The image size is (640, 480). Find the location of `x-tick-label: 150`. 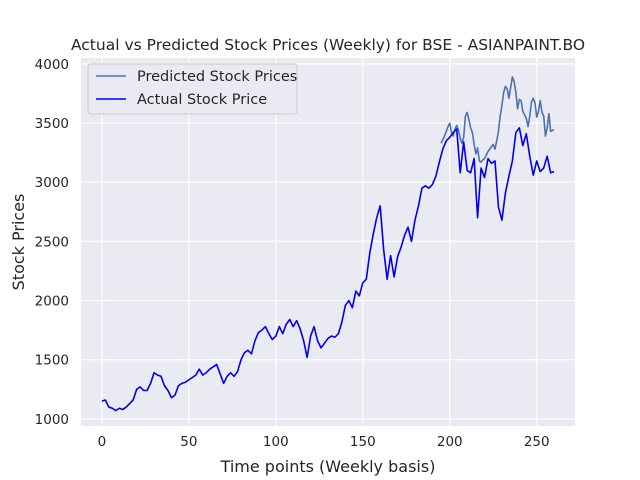

x-tick-label: 150 is located at coordinates (363, 442).